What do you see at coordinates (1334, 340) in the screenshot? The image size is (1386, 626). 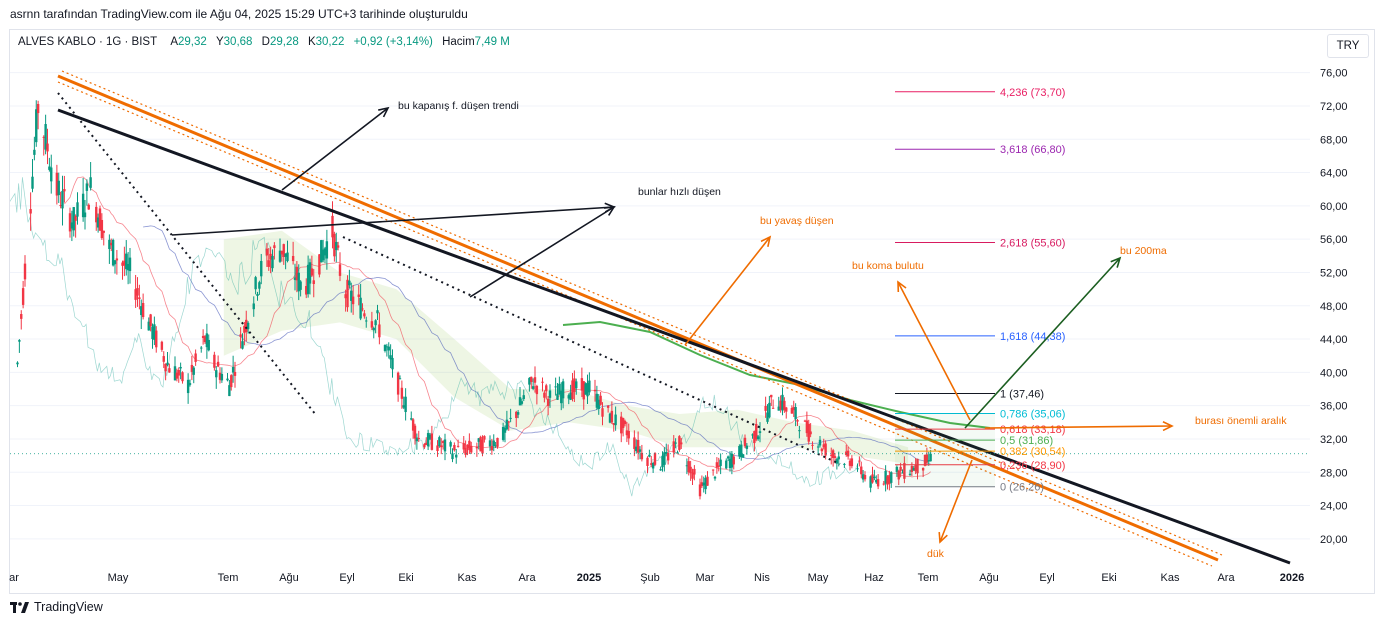 I see `y-tick-label: 44,00` at bounding box center [1334, 340].